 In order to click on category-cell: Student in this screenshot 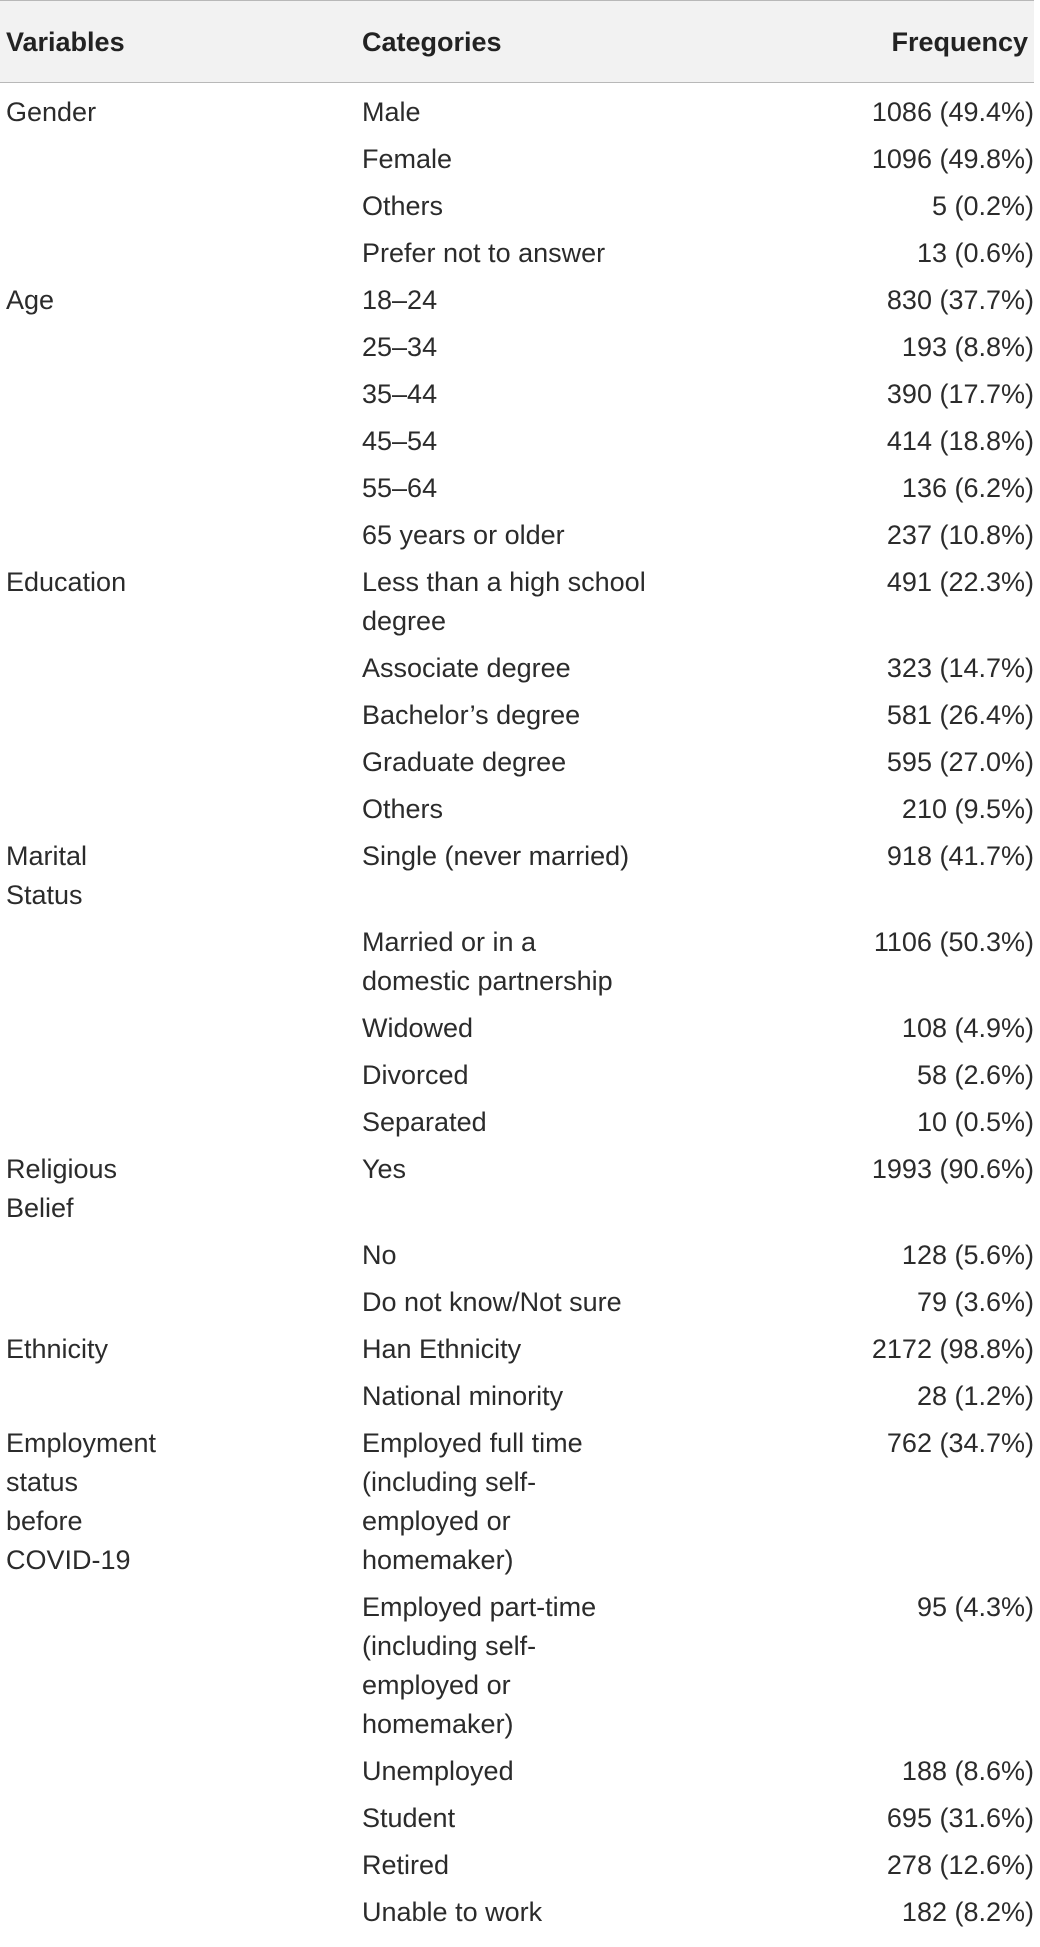, I will do `click(595, 1814)`.